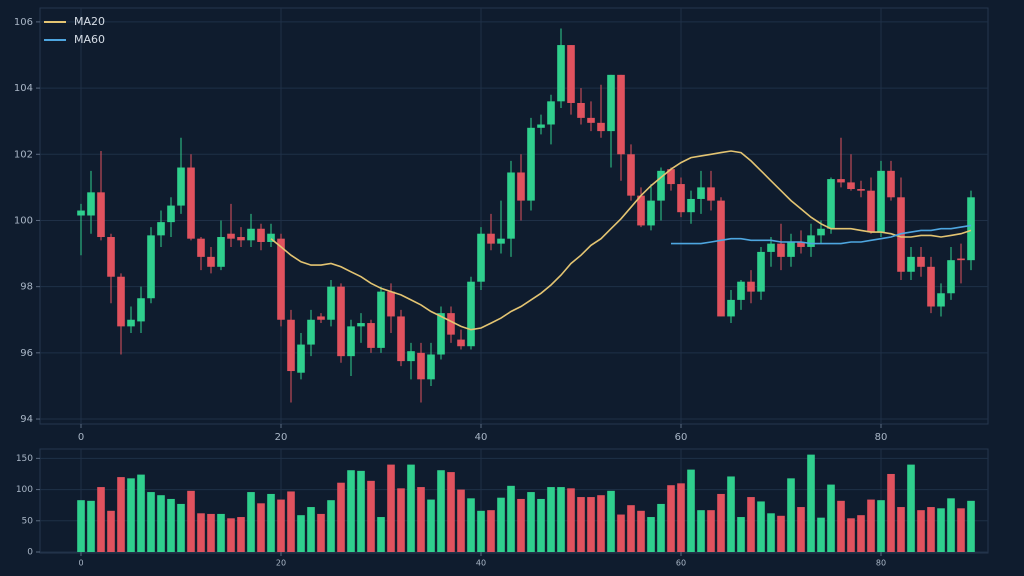 The image size is (1024, 576). What do you see at coordinates (881, 437) in the screenshot?
I see `x-tick-label: 80` at bounding box center [881, 437].